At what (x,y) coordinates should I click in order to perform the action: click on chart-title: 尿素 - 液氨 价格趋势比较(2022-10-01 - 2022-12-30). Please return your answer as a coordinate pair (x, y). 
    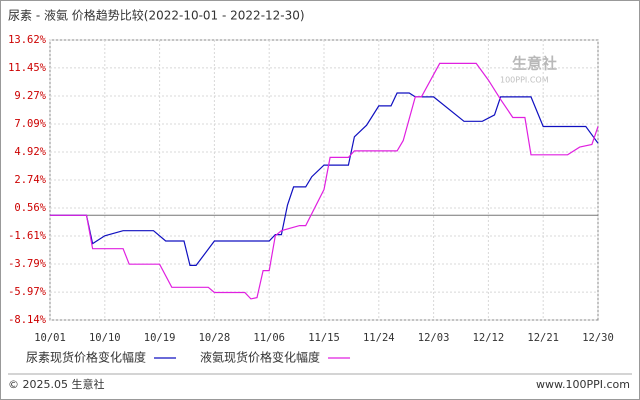
    Looking at the image, I should click on (156, 15).